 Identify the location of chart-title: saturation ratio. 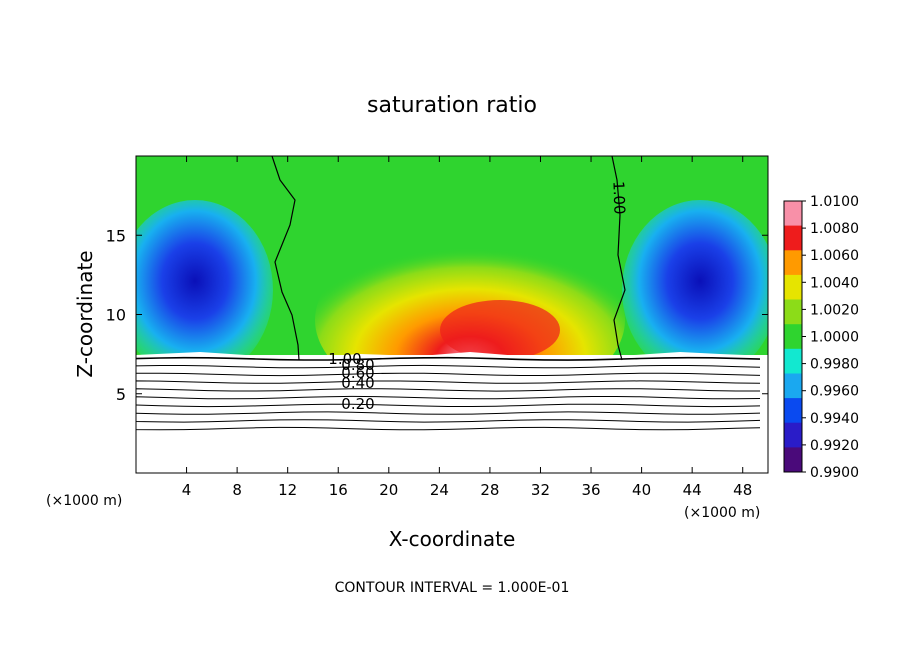
(452, 105).